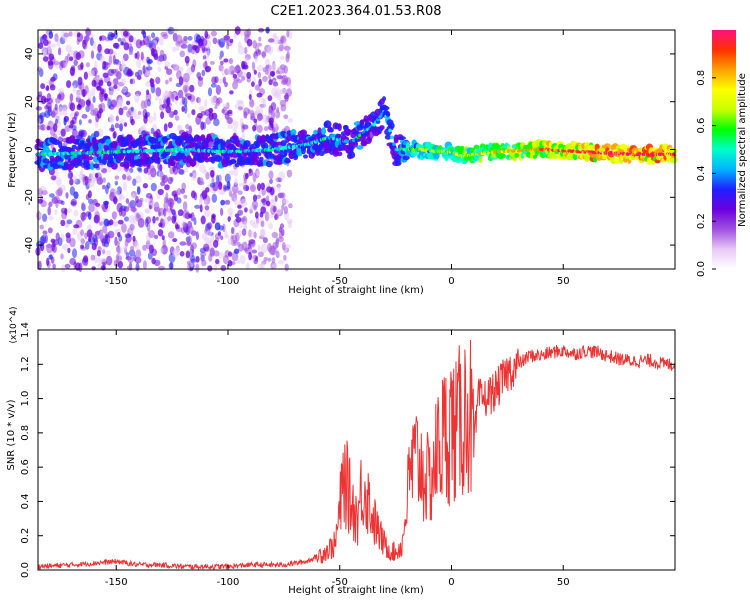  What do you see at coordinates (25, 570) in the screenshot?
I see `snr-y-tick-label: 0.0` at bounding box center [25, 570].